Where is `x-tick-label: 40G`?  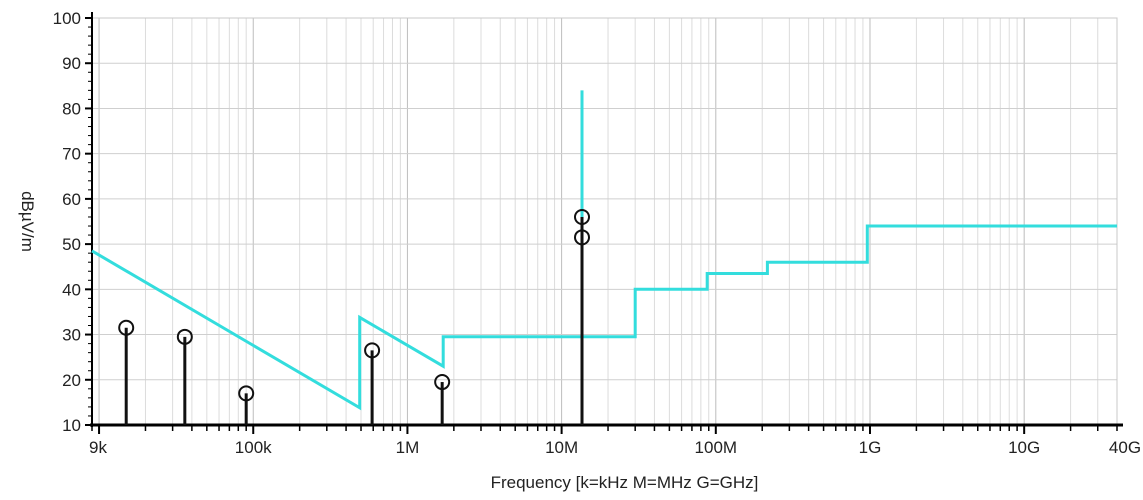 x-tick-label: 40G is located at coordinates (1125, 447).